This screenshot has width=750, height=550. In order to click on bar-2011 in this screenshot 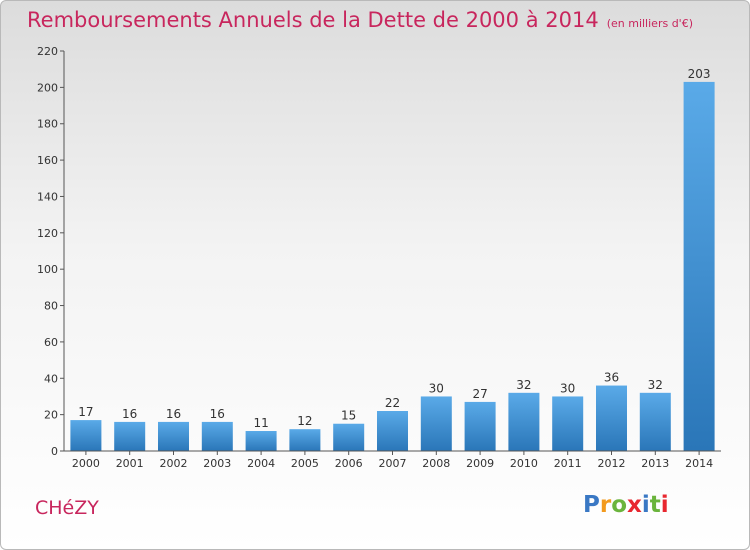, I will do `click(568, 423)`.